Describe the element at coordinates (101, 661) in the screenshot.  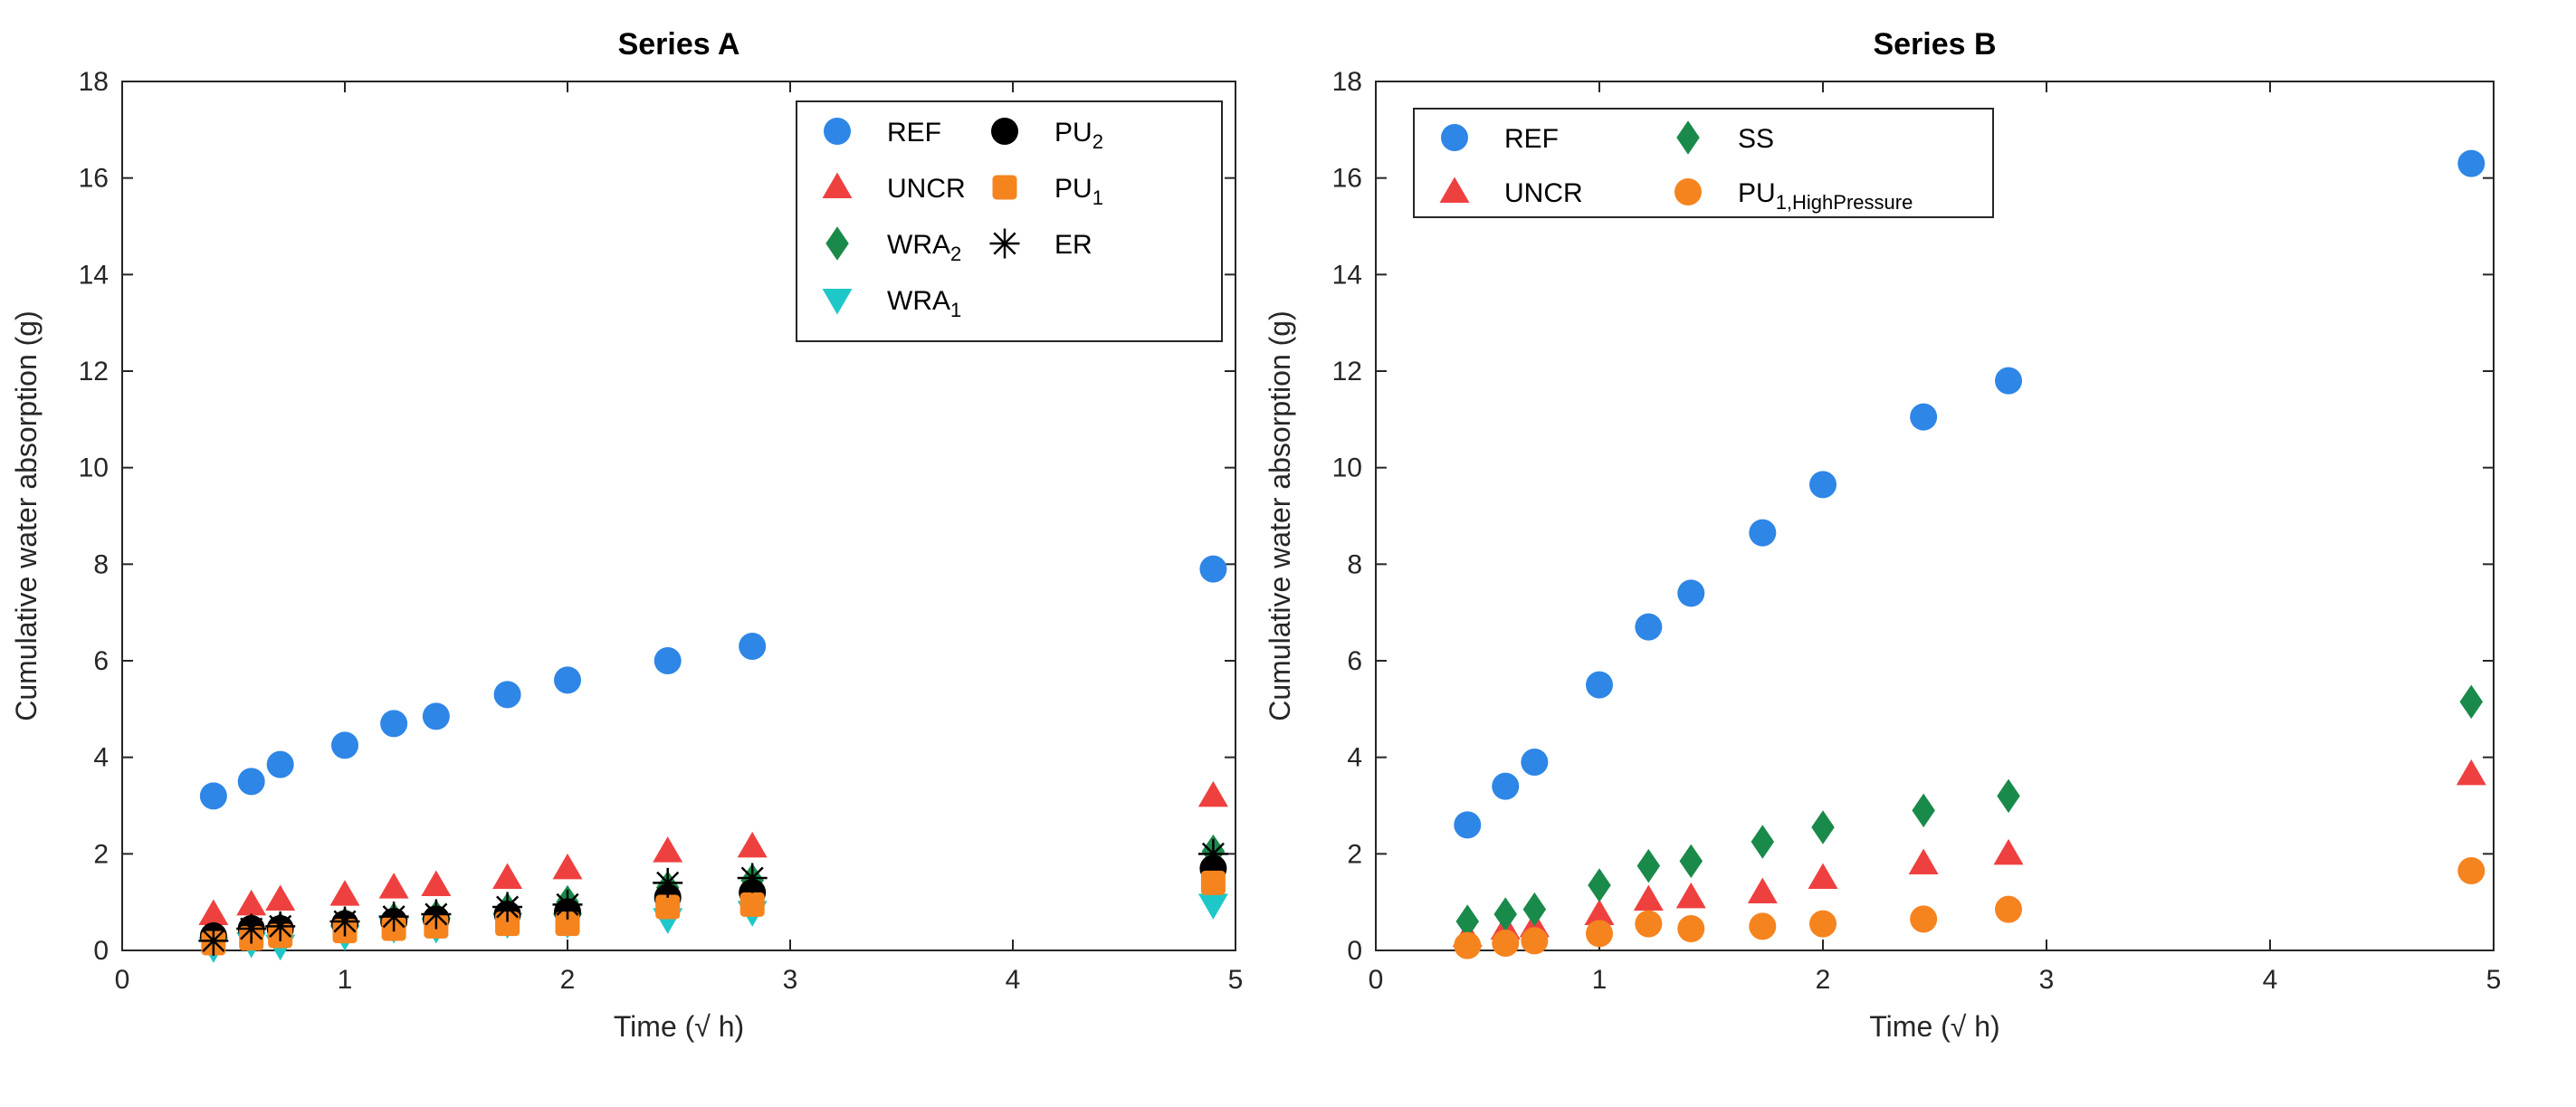
I see `y-tick-label: 6` at that location.